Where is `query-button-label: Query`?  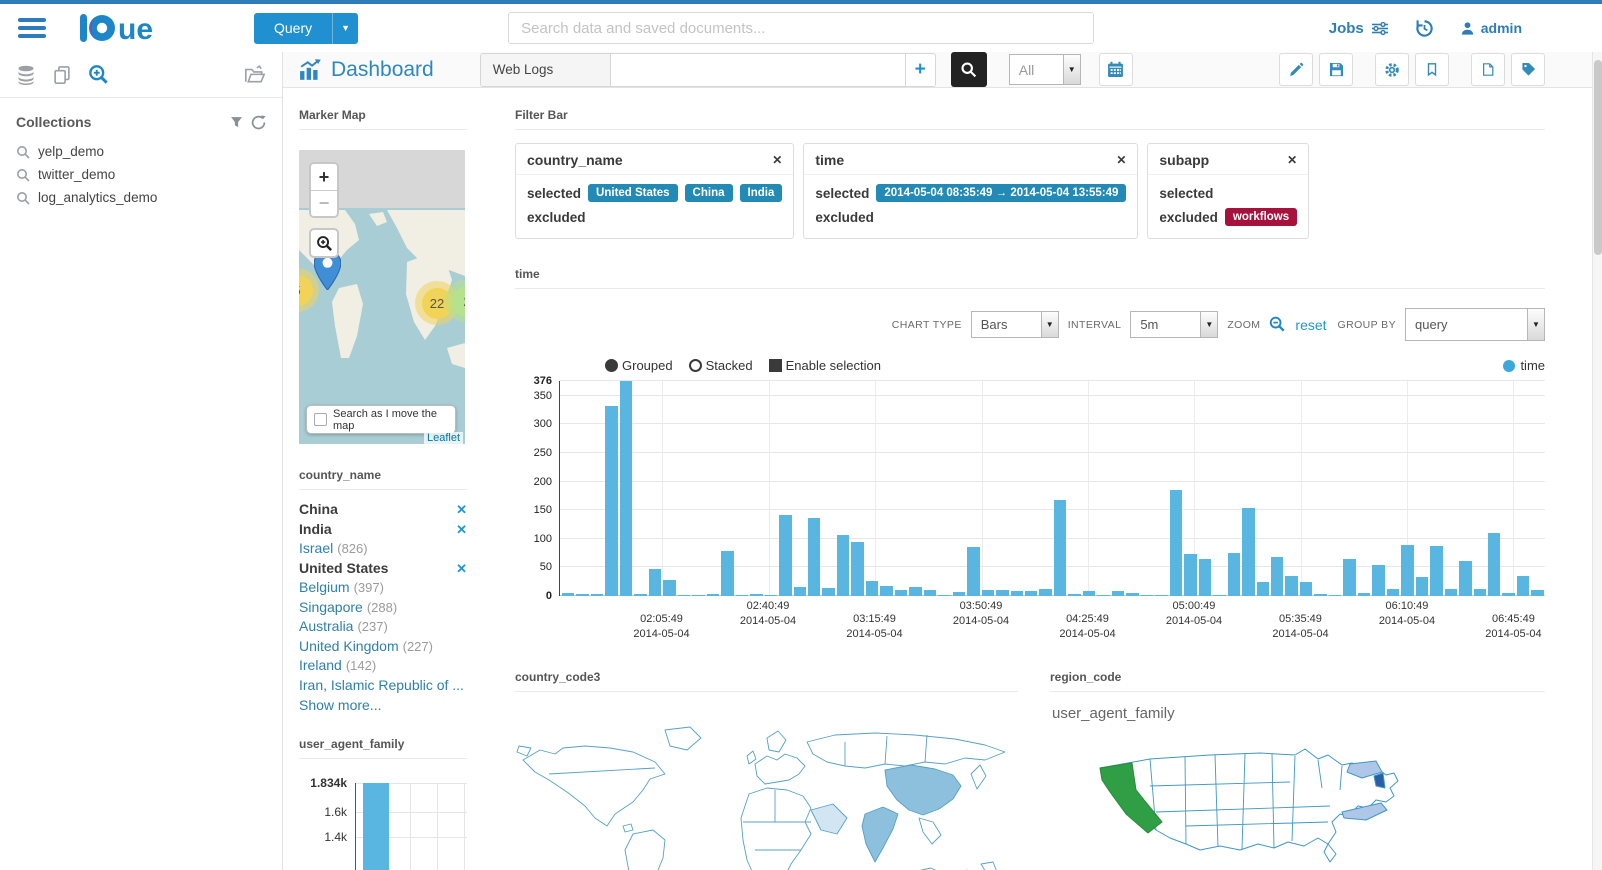
query-button-label: Query is located at coordinates (293, 28).